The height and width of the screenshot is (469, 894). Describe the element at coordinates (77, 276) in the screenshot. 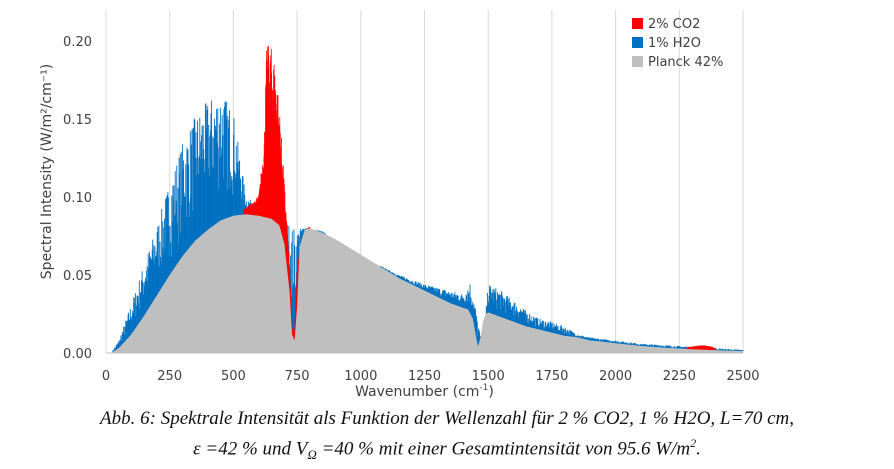

I see `y-tick-label: 0.05` at that location.